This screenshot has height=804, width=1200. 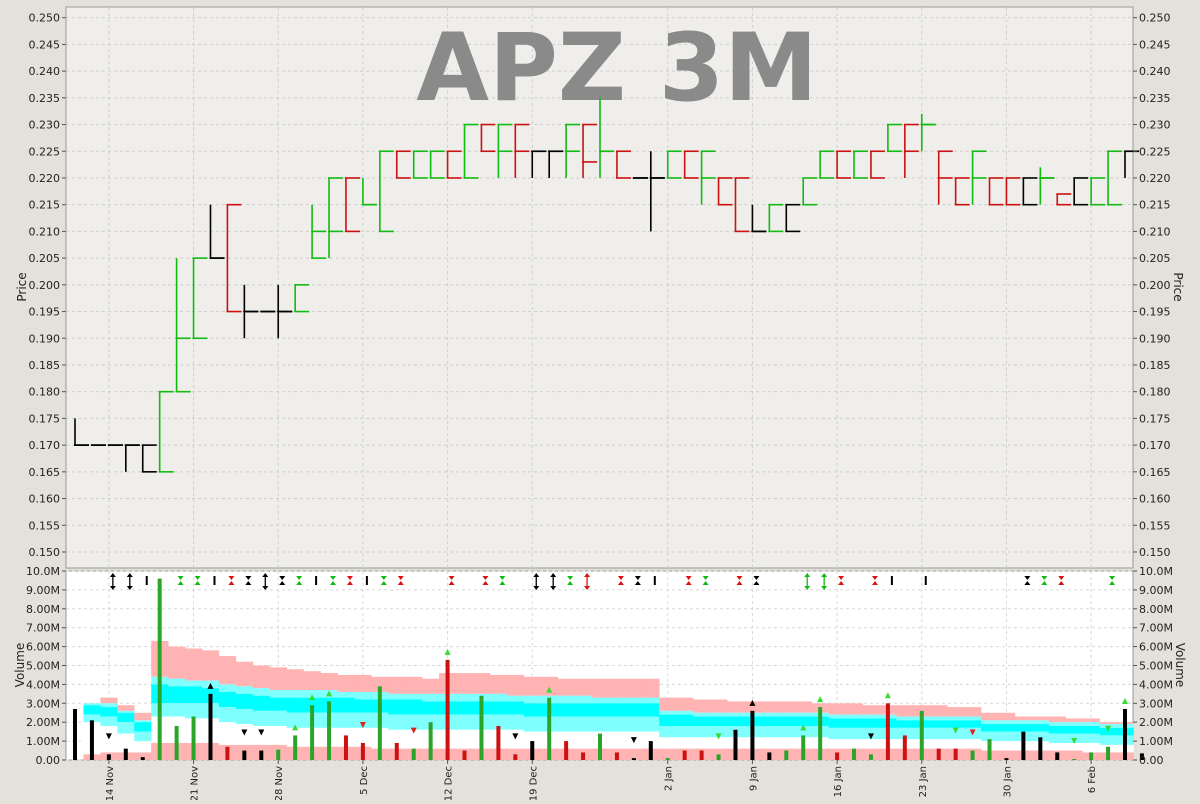 What do you see at coordinates (1155, 418) in the screenshot?
I see `price-tick-label: 0.175` at bounding box center [1155, 418].